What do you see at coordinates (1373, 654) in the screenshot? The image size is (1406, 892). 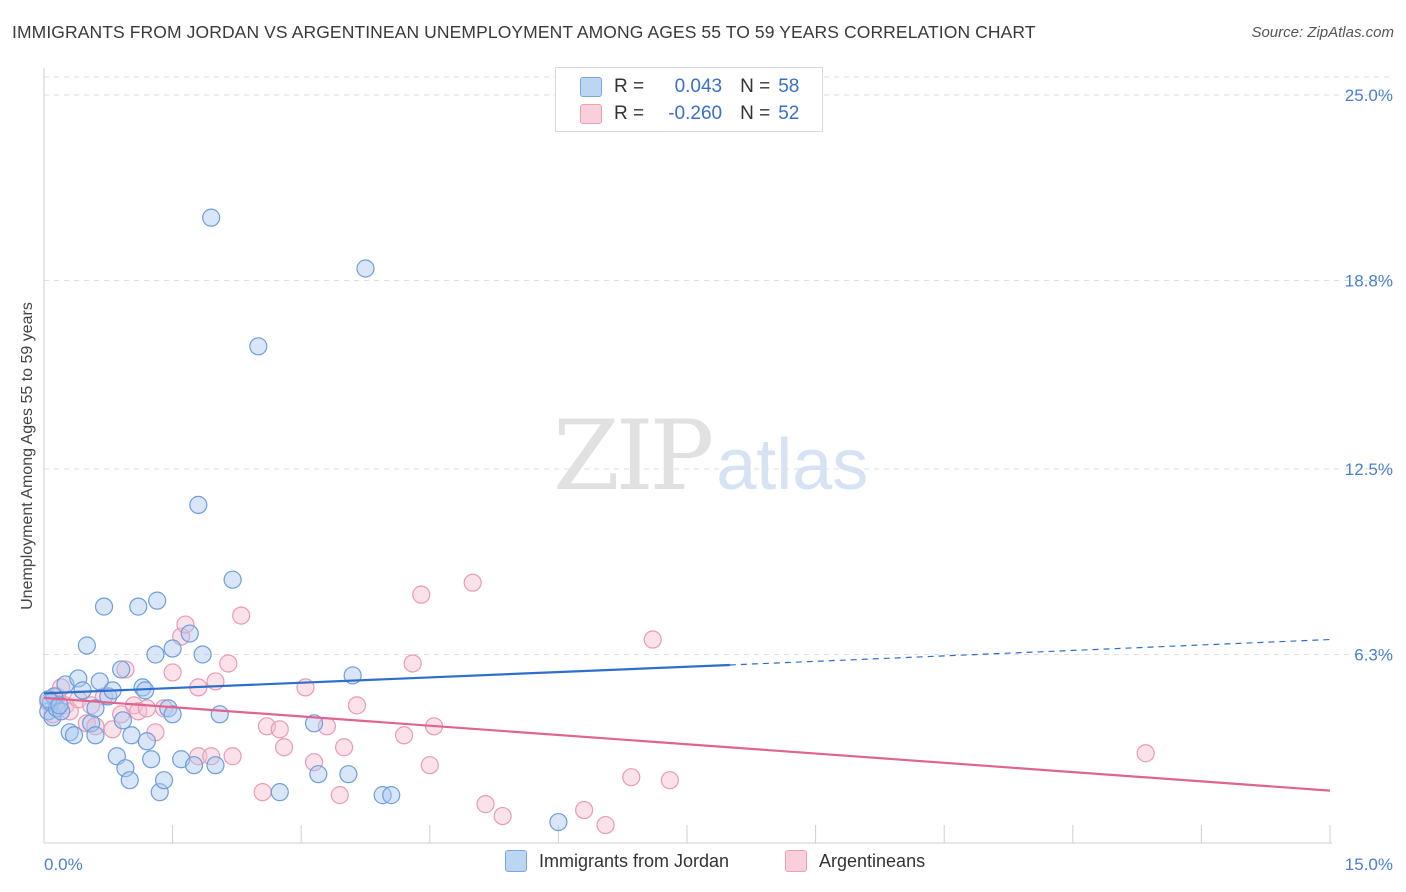 I see `y-tick-label: 6.3%` at bounding box center [1373, 654].